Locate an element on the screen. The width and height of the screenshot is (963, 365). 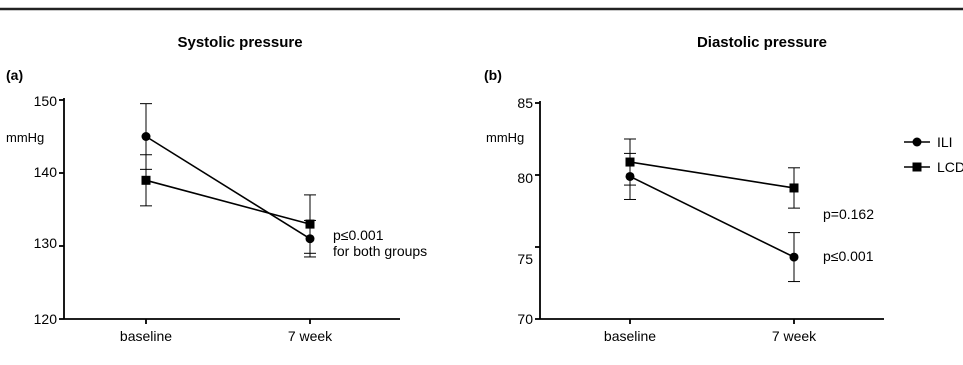
legend-lcd-marker is located at coordinates (917, 167).